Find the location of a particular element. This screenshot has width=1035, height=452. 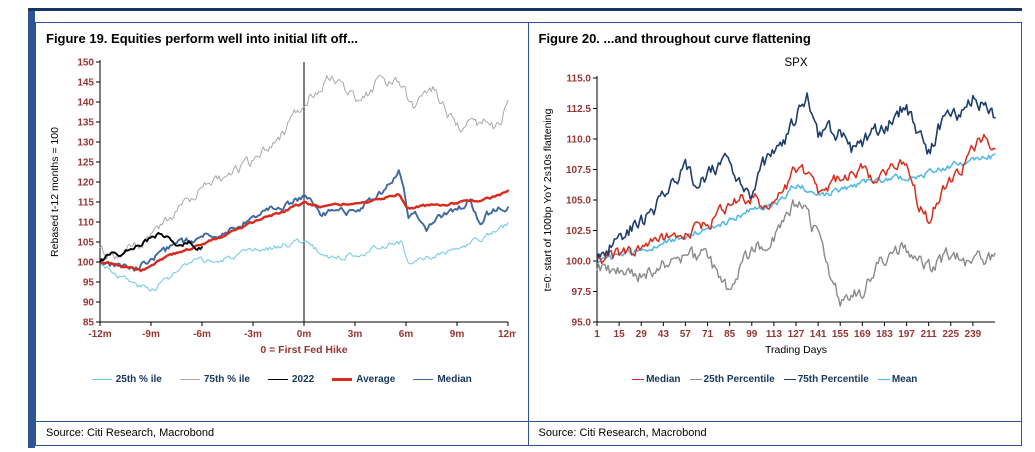

svg-text: 141 is located at coordinates (817, 334).